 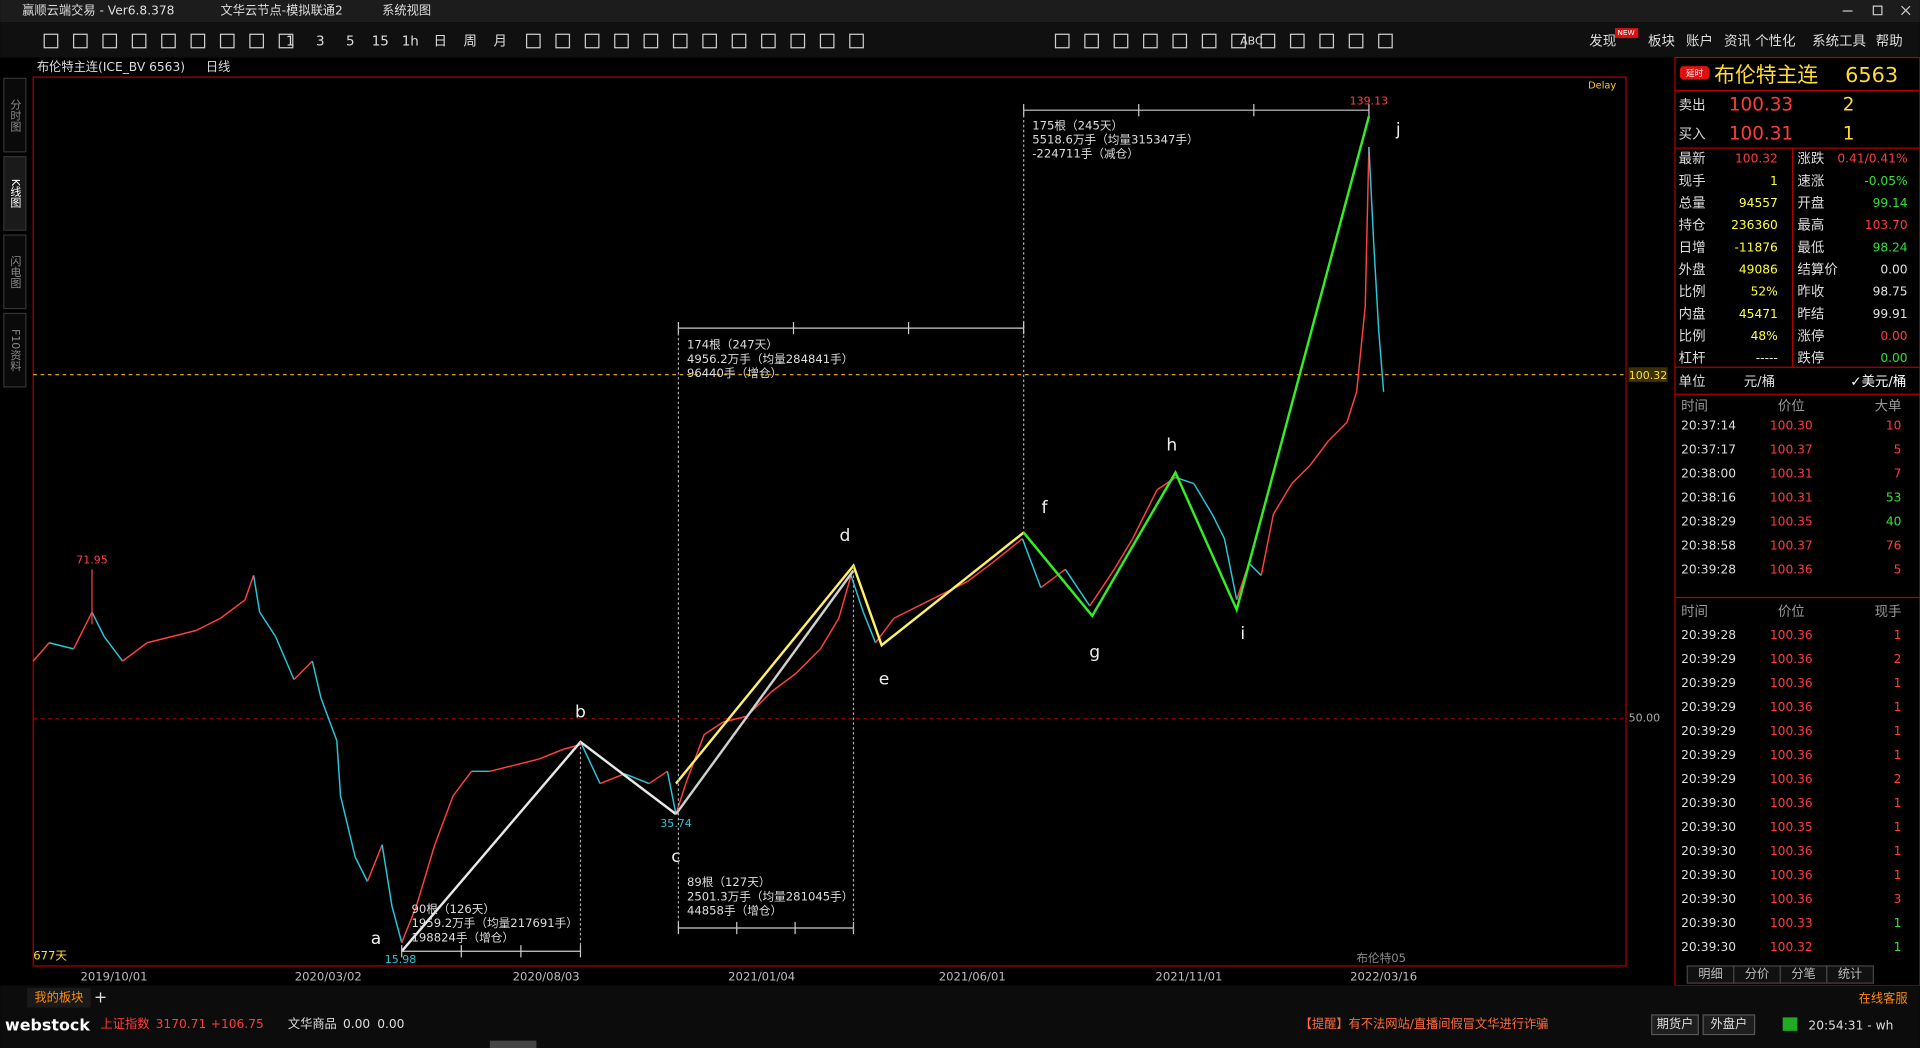 I want to click on quote-value: 99.14, so click(x=1890, y=203).